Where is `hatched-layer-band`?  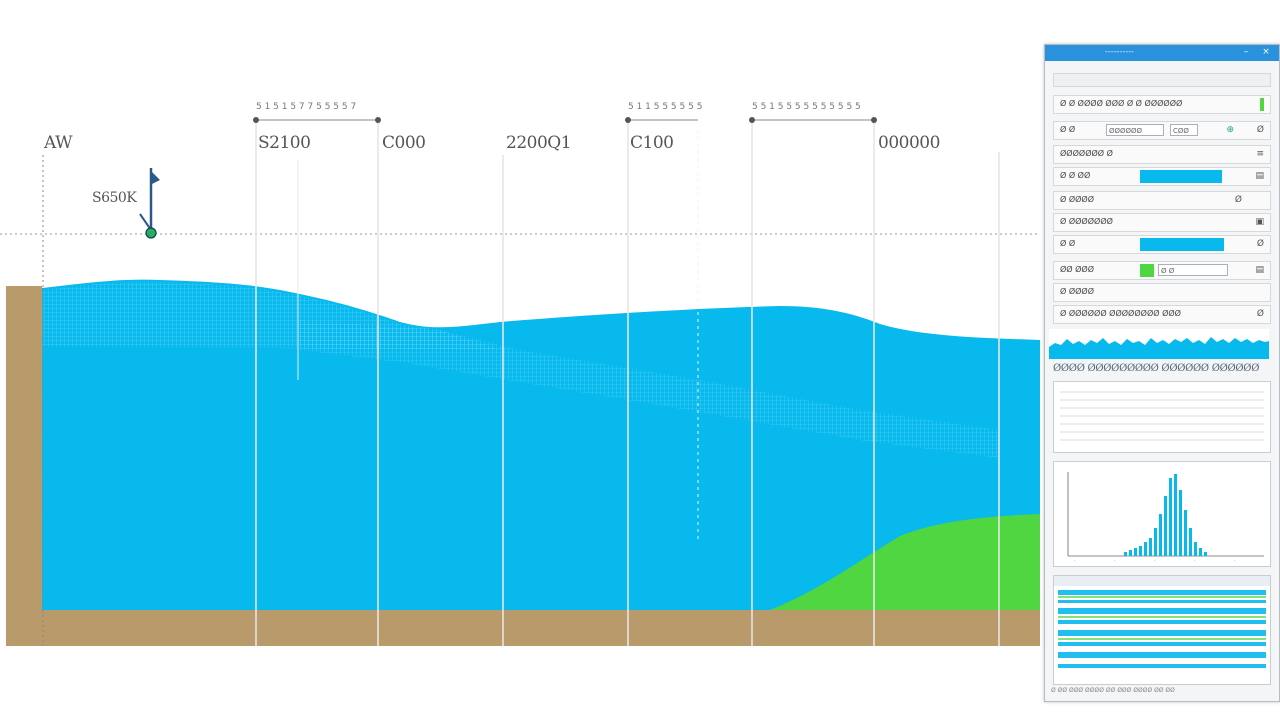
hatched-layer-band is located at coordinates (650, 389).